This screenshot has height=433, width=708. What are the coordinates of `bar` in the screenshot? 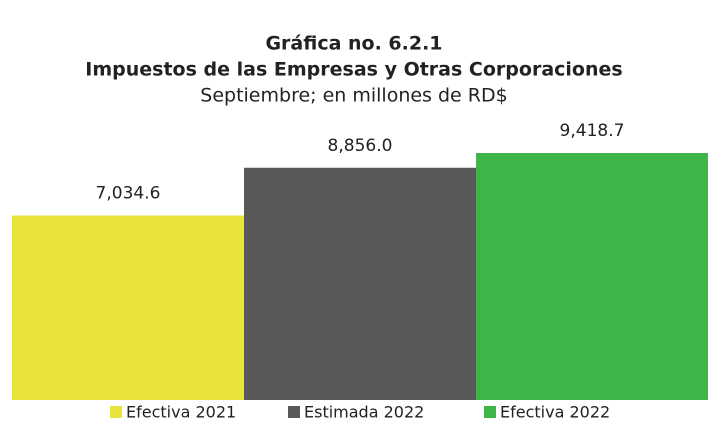 It's located at (128, 307).